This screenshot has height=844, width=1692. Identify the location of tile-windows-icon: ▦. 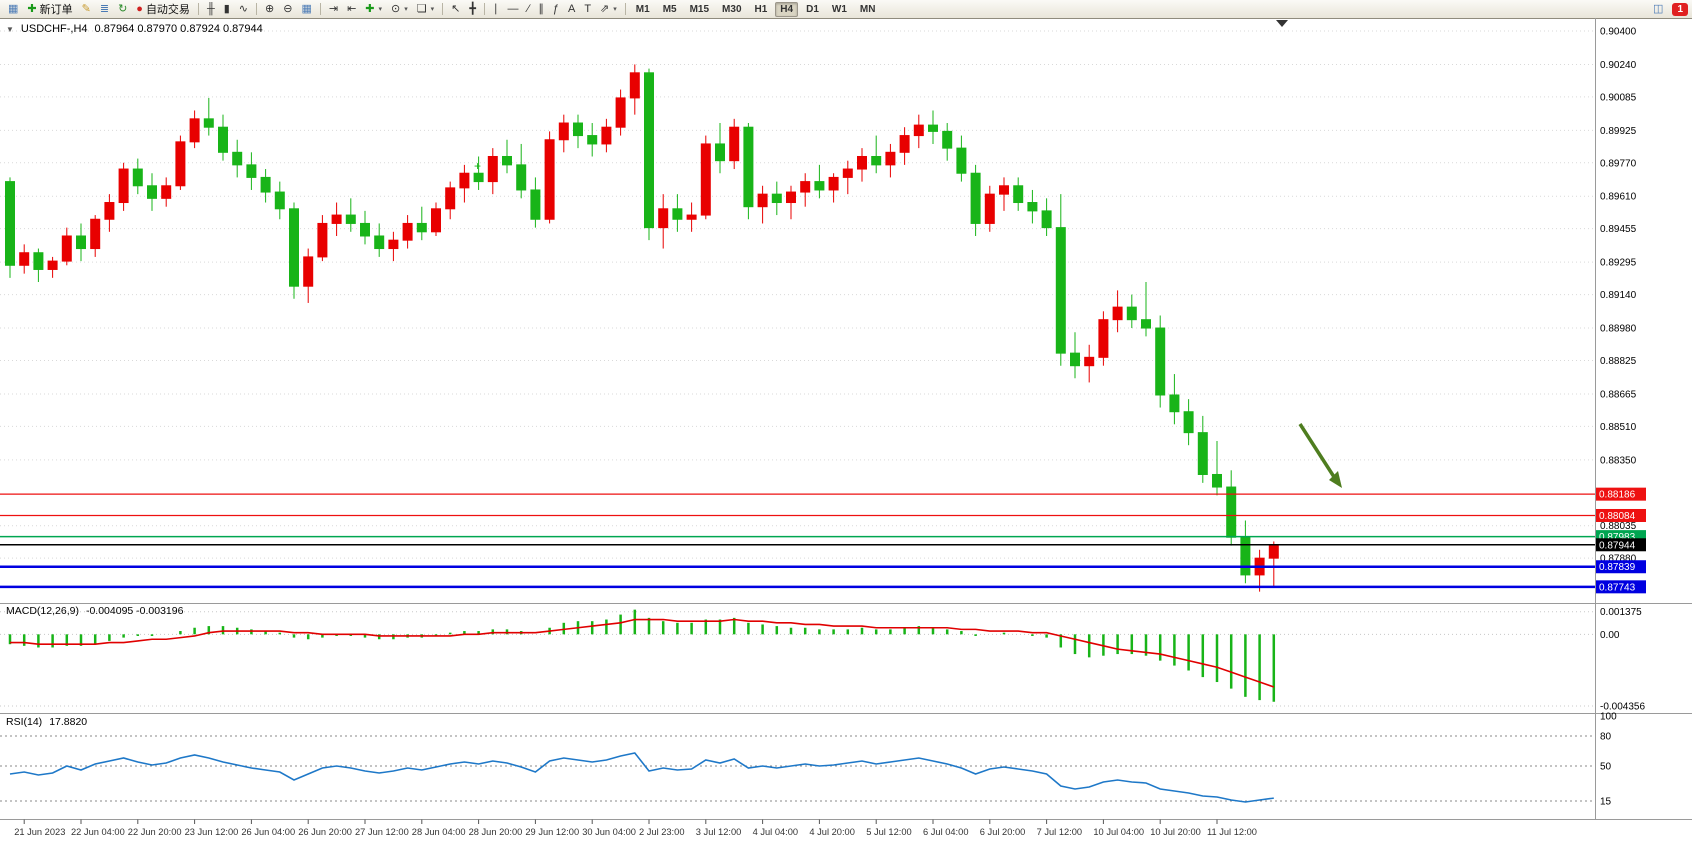
(306, 9).